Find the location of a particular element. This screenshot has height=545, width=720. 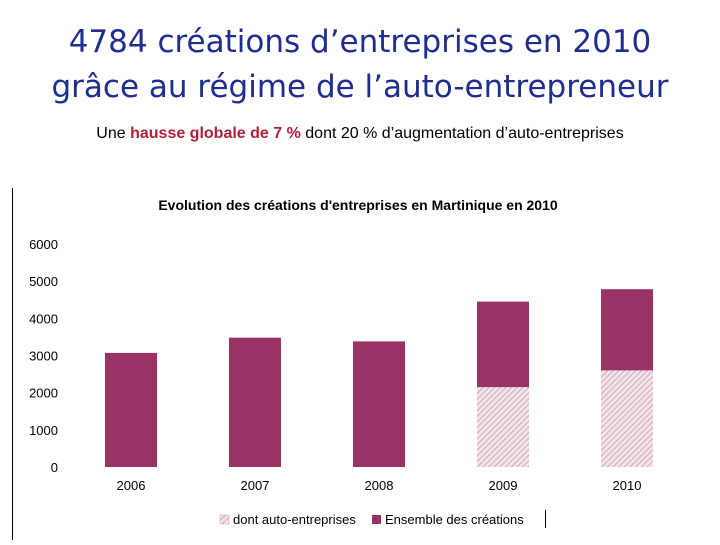

x-tick-label: 2009 is located at coordinates (503, 485).